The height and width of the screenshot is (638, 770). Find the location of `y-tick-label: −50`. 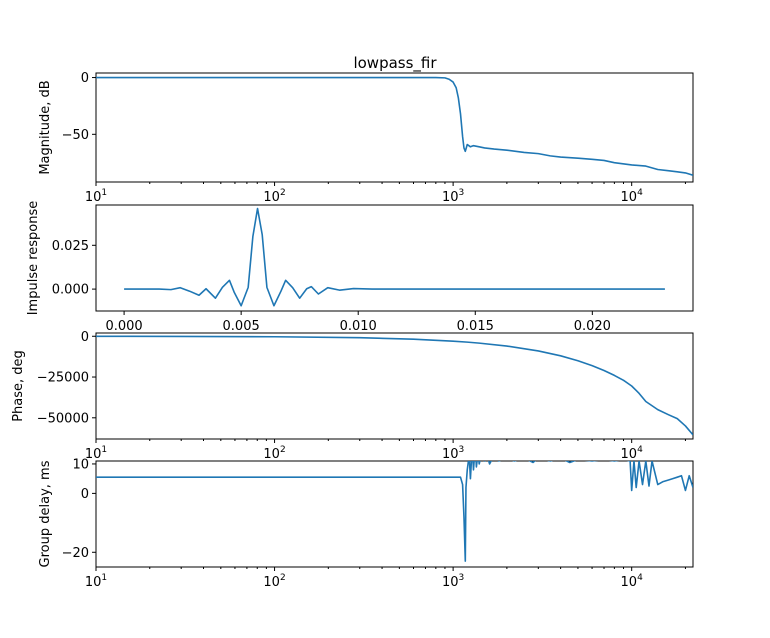

y-tick-label: −50 is located at coordinates (75, 135).